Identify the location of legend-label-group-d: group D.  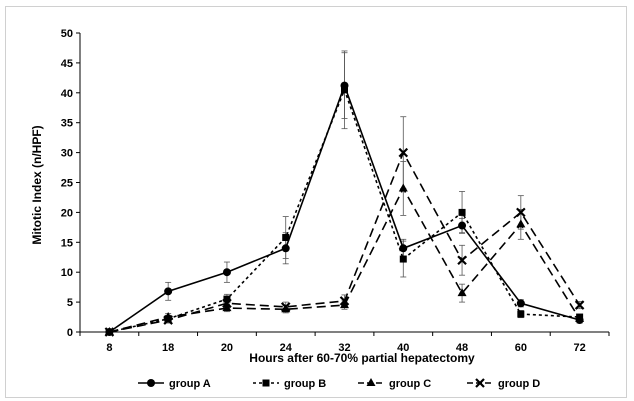
(519, 384).